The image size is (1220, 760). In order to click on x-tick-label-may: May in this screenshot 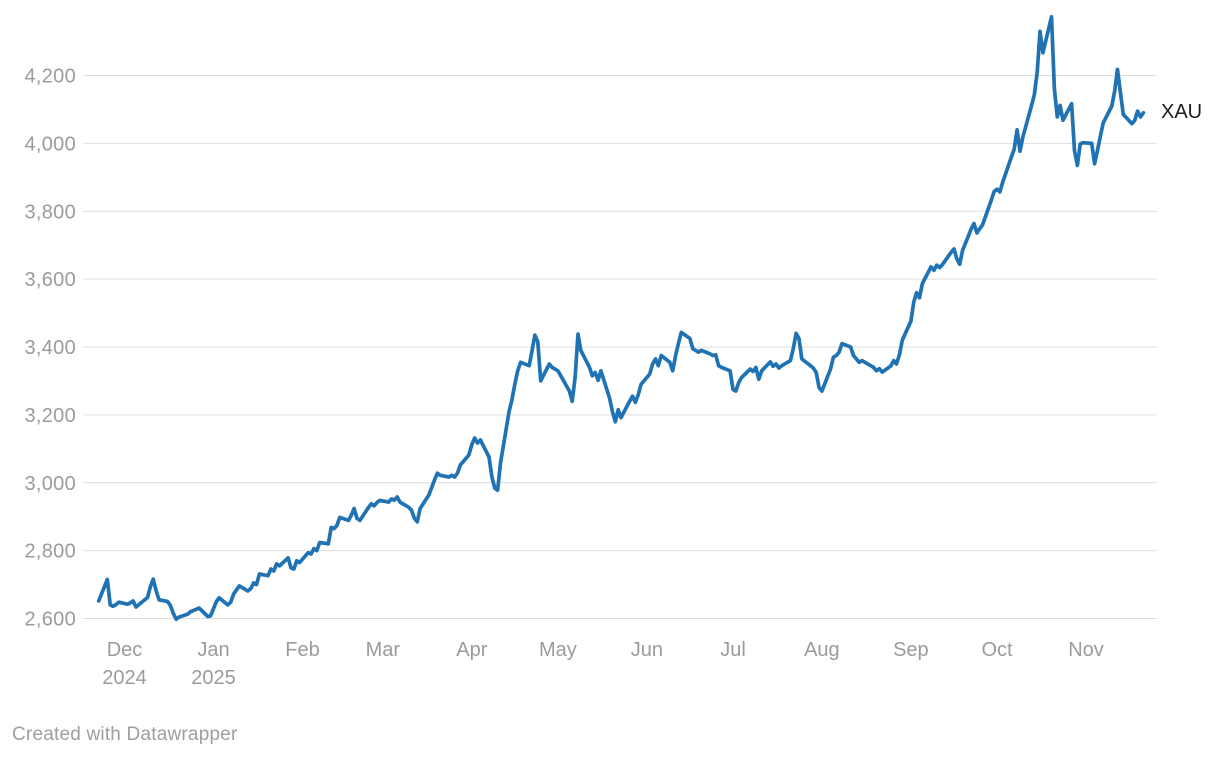, I will do `click(558, 650)`.